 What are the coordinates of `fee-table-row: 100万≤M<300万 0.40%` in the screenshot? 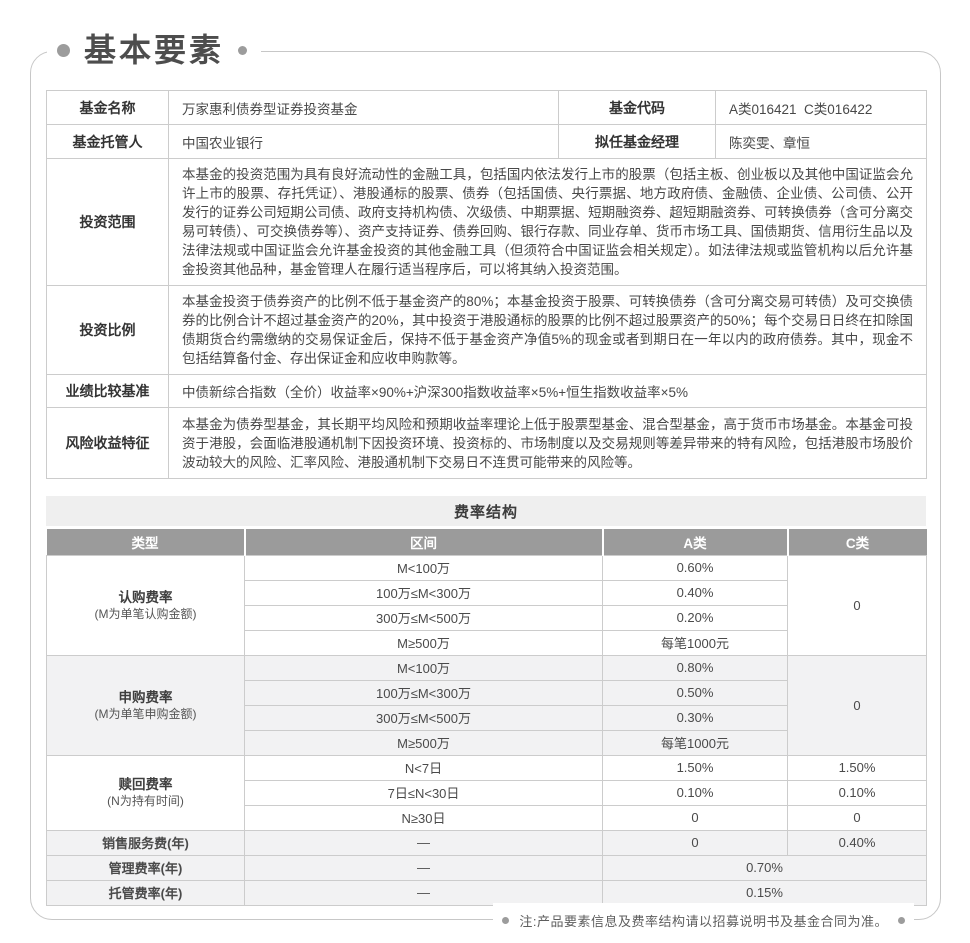 It's located at (487, 592).